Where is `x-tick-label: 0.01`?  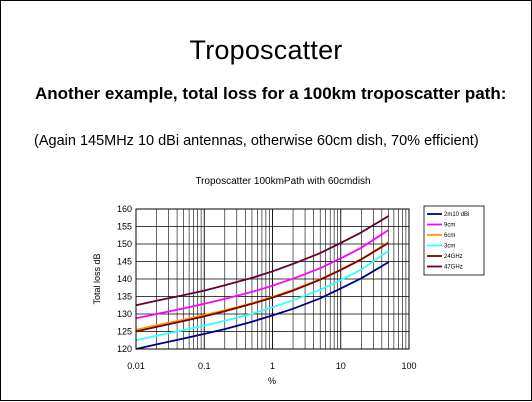 x-tick-label: 0.01 is located at coordinates (136, 366).